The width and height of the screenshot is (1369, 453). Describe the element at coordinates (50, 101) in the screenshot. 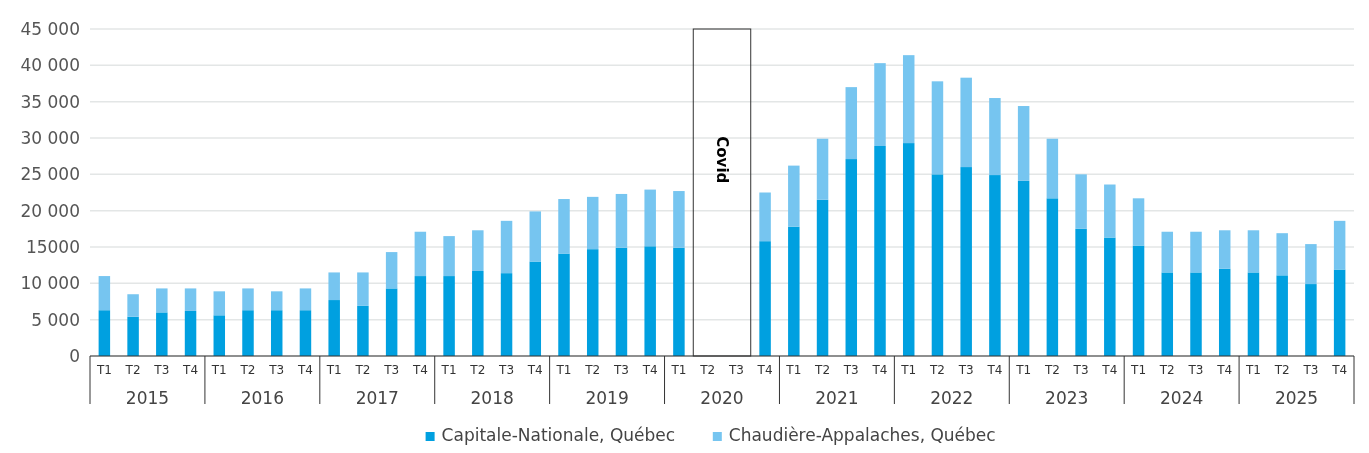

I see `y-tick-label: 35 000` at that location.